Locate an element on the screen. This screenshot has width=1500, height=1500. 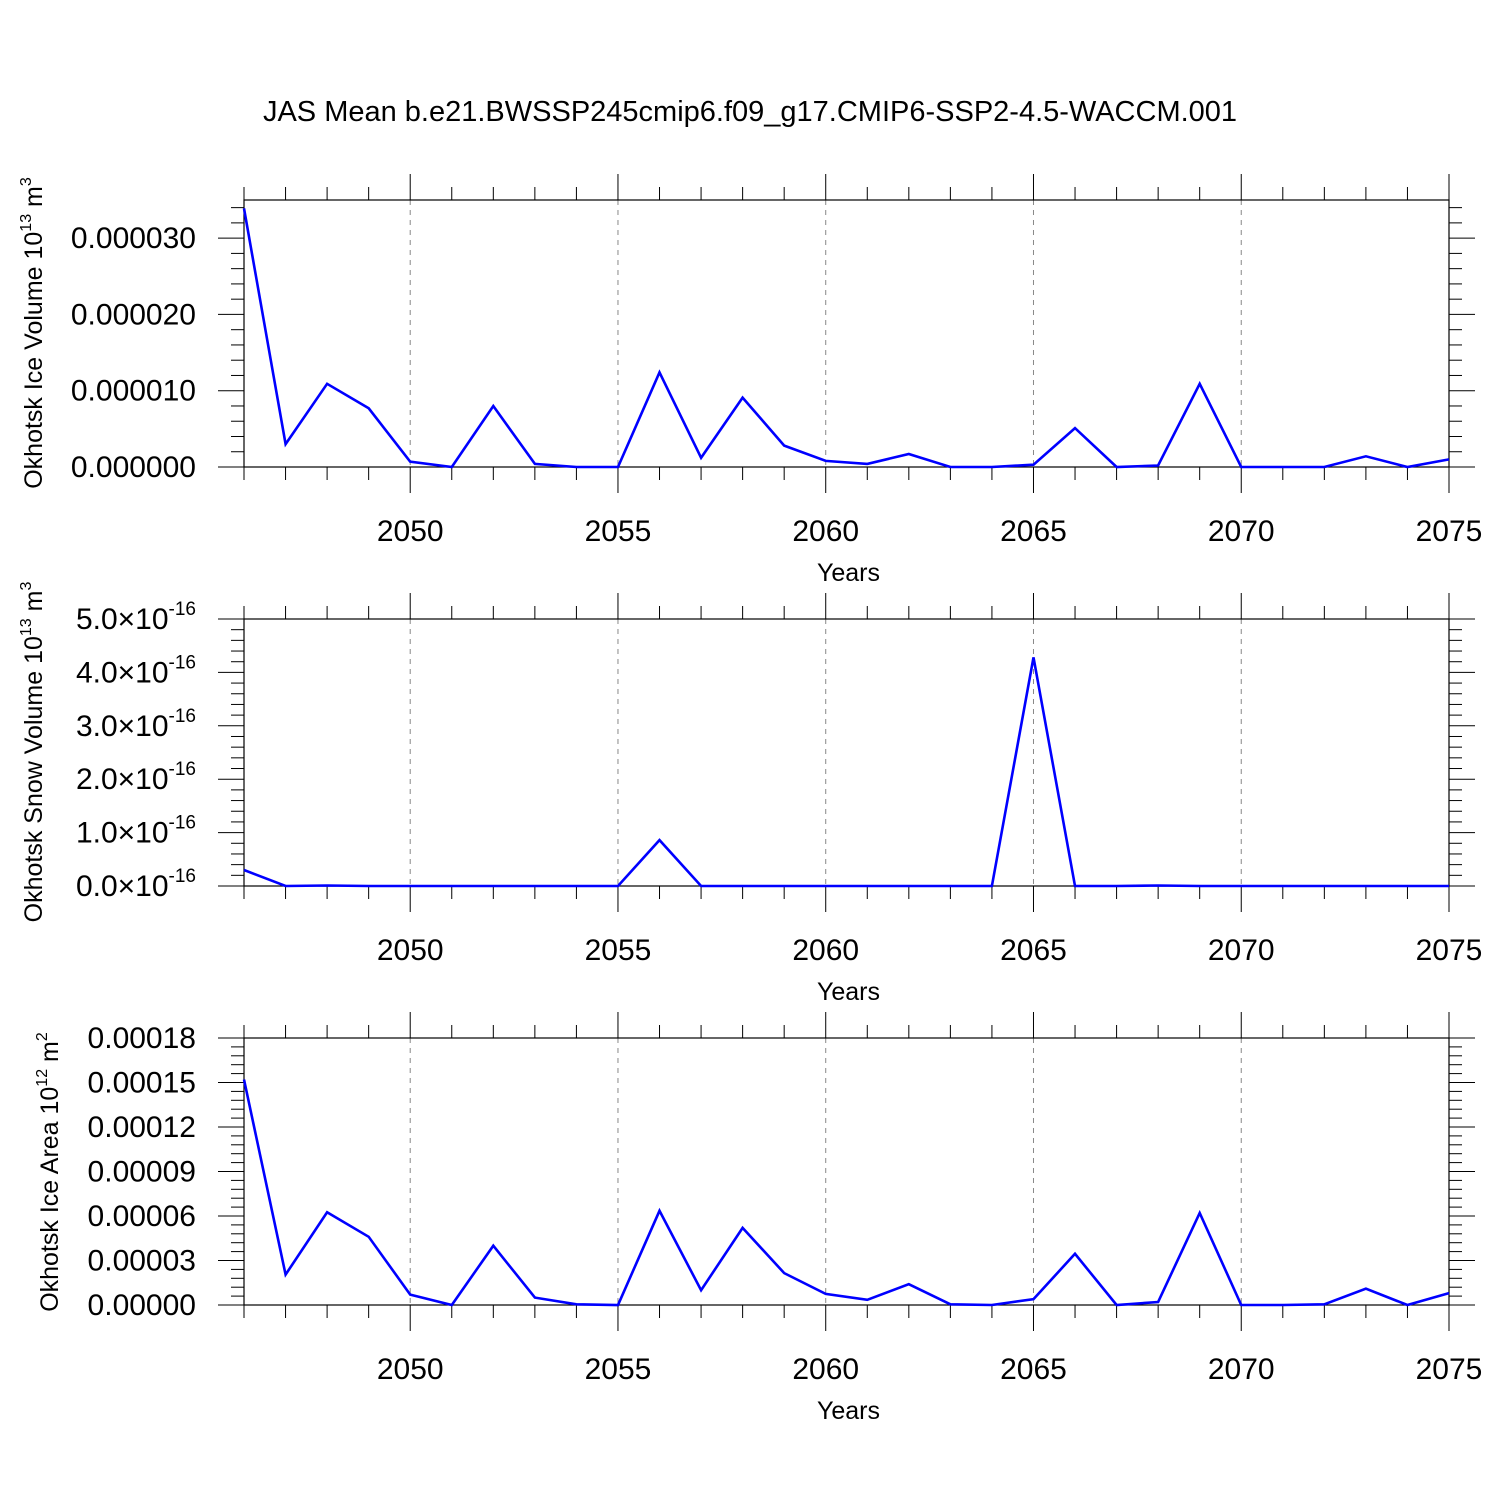
y-tick-label: 0.00015 is located at coordinates (142, 1083).